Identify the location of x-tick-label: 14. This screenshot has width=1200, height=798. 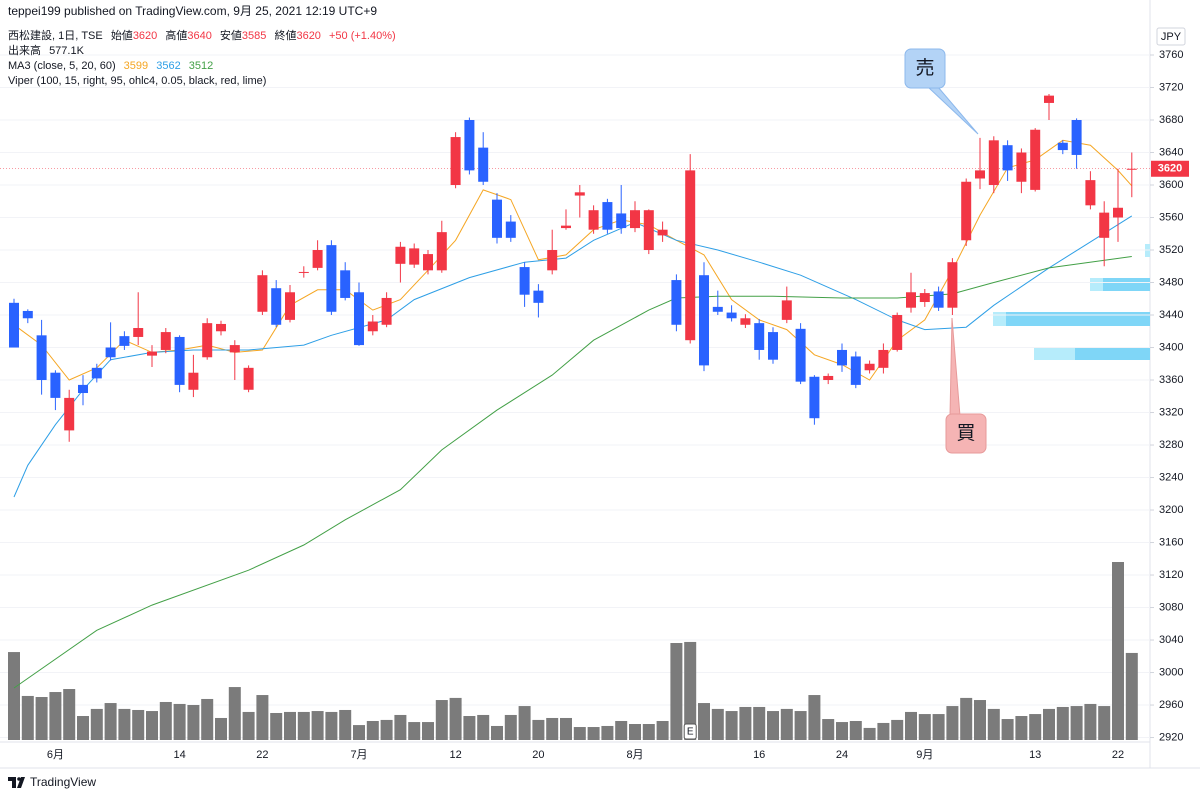
(179, 755).